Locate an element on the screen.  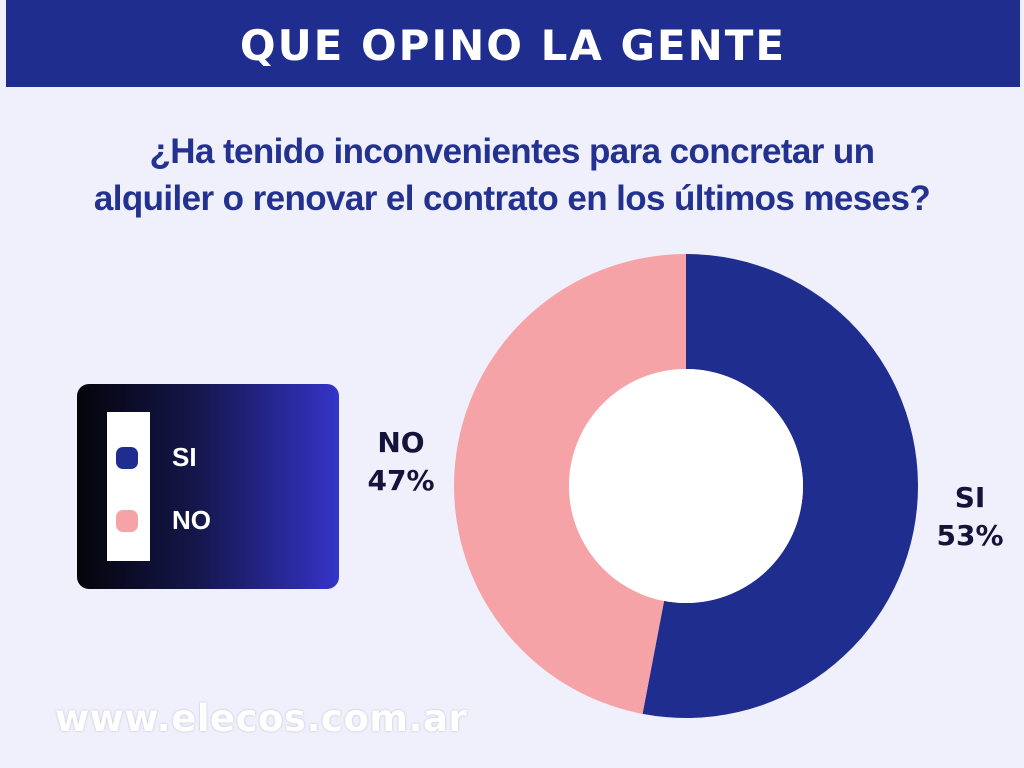
slice-label-si-name: SI is located at coordinates (970, 497).